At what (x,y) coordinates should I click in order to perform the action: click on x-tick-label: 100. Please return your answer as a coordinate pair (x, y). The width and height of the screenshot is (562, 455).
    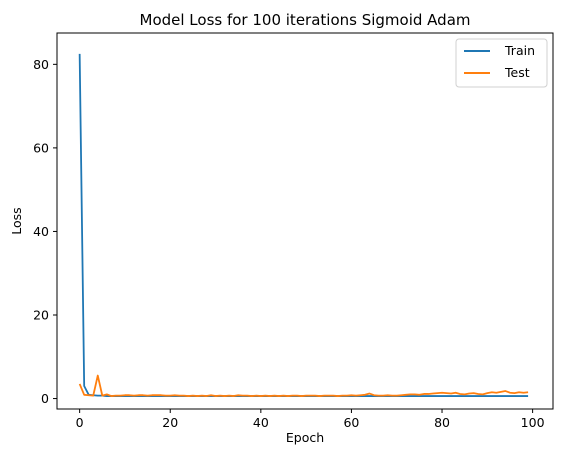
    Looking at the image, I should click on (533, 422).